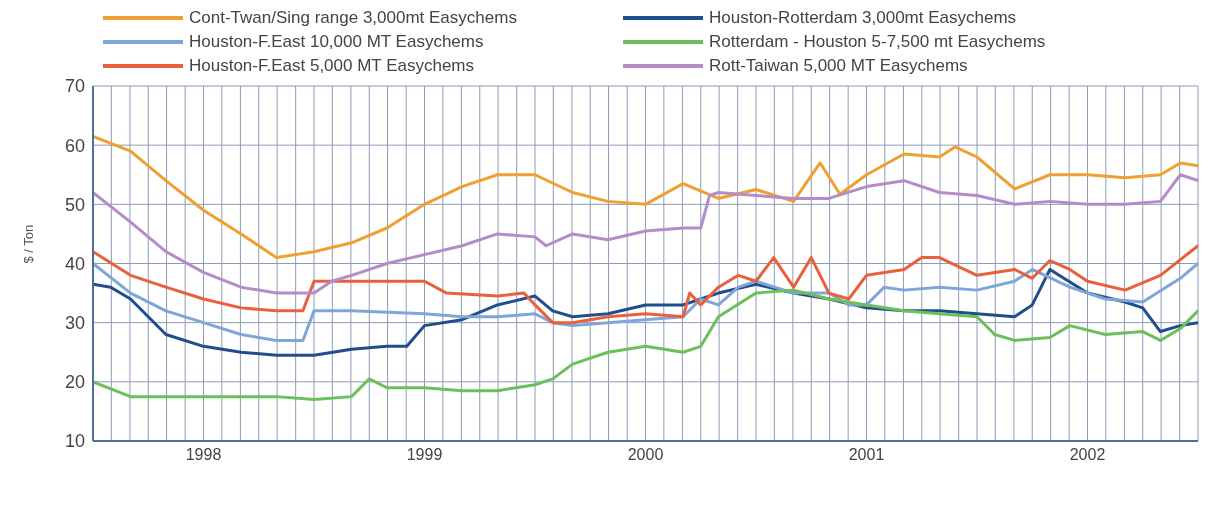 The image size is (1218, 505). Describe the element at coordinates (1087, 455) in the screenshot. I see `x-tick-label: 2002` at that location.